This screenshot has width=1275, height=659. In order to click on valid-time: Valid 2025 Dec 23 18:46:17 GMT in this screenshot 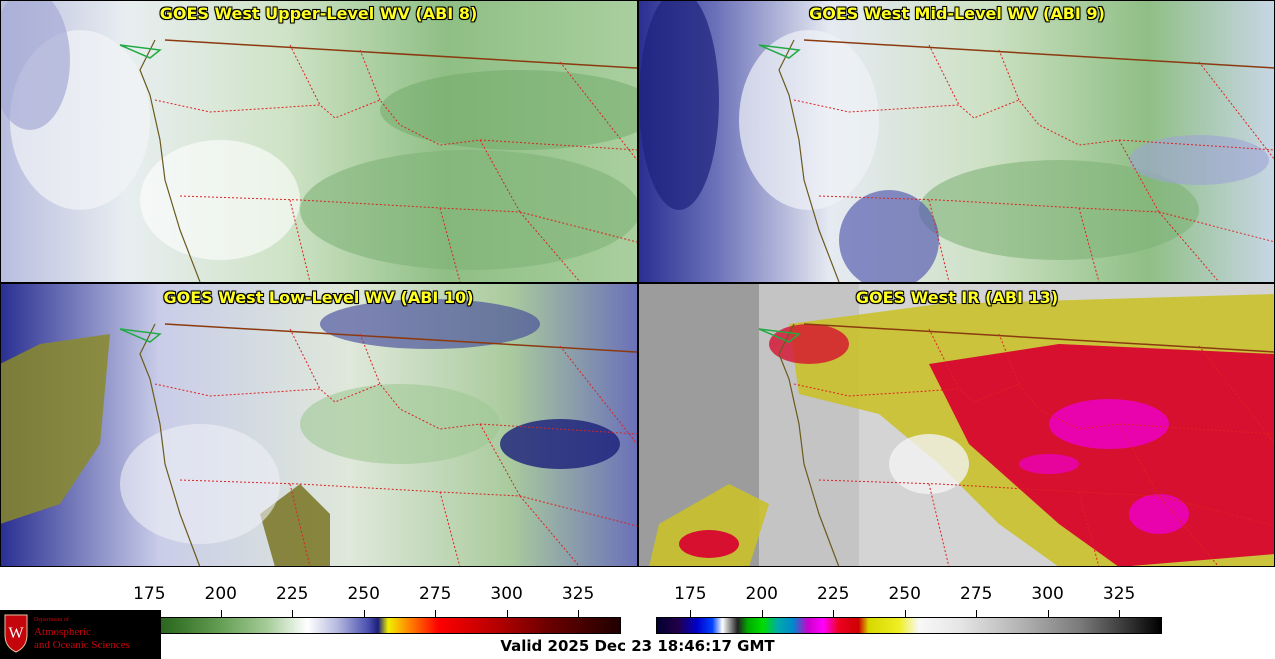, I will do `click(637, 646)`.